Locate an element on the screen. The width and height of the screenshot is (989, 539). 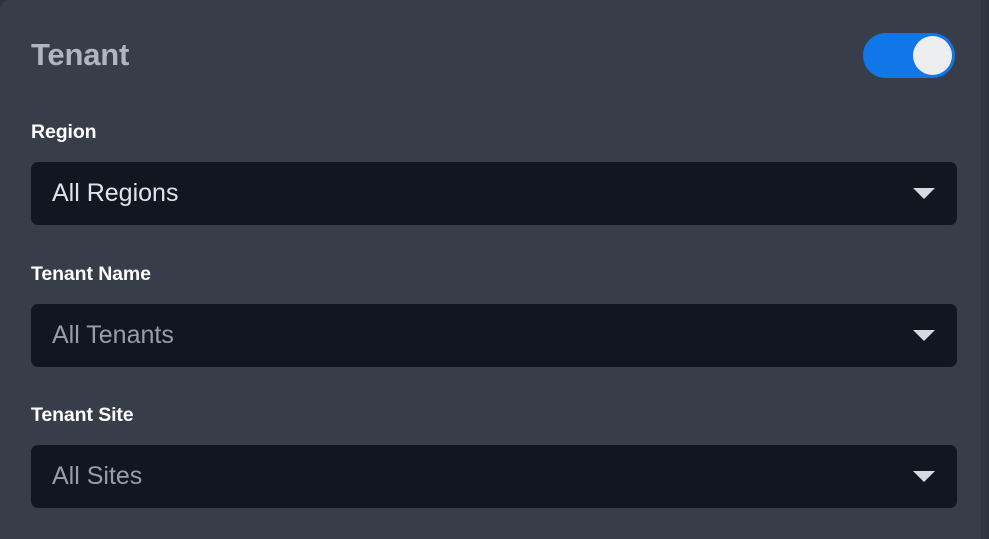
tenant-name-select-value: All Tenants is located at coordinates (113, 335).